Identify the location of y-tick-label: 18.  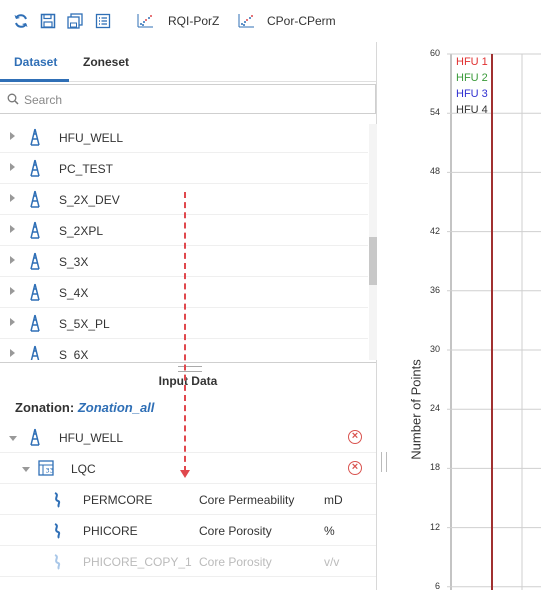
(434, 467).